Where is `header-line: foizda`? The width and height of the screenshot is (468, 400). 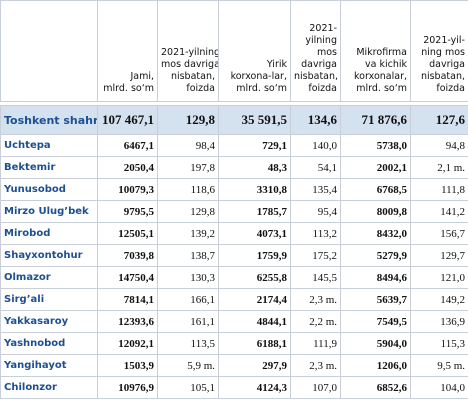 header-line: foizda is located at coordinates (322, 88).